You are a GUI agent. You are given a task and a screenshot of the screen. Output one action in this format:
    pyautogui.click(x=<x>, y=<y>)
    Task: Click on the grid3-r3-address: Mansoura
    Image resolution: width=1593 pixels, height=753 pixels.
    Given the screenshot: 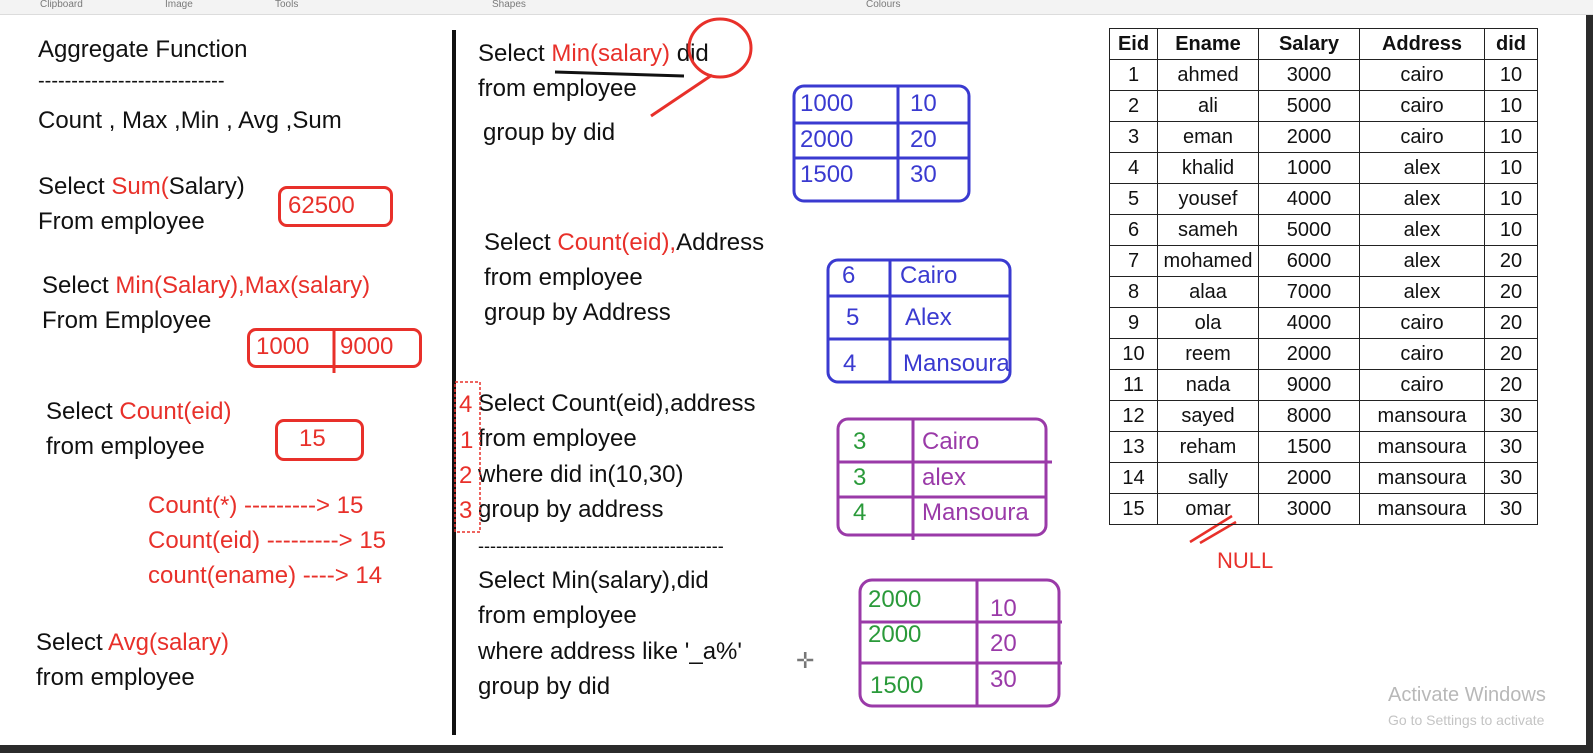 What is the action you would take?
    pyautogui.click(x=975, y=512)
    